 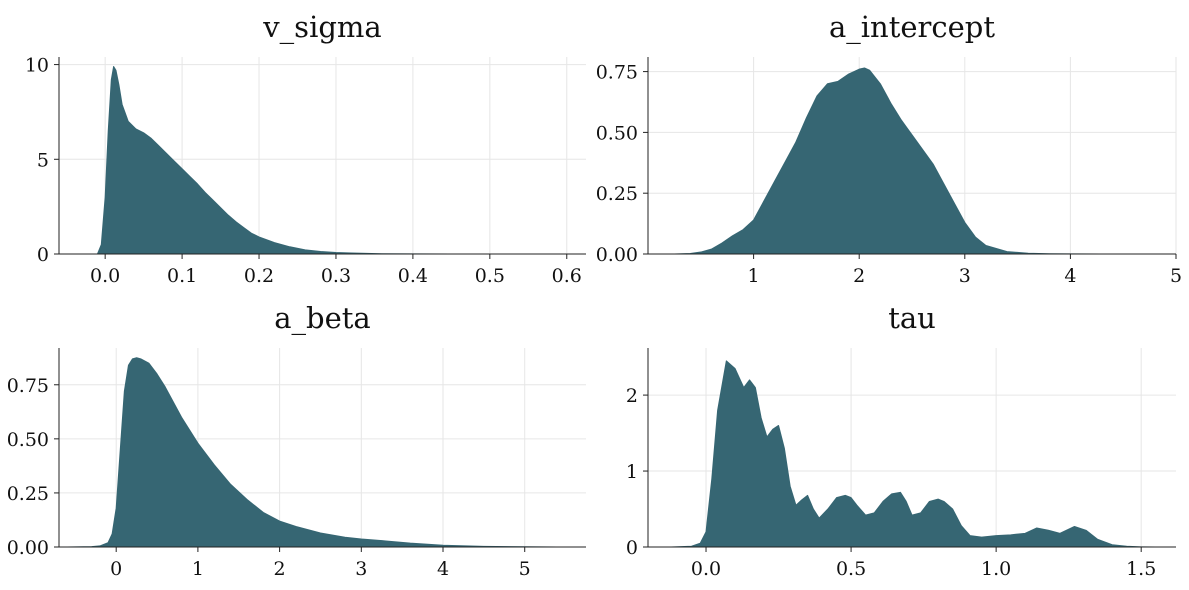 I want to click on x-tick-label: 0.4, so click(x=413, y=276).